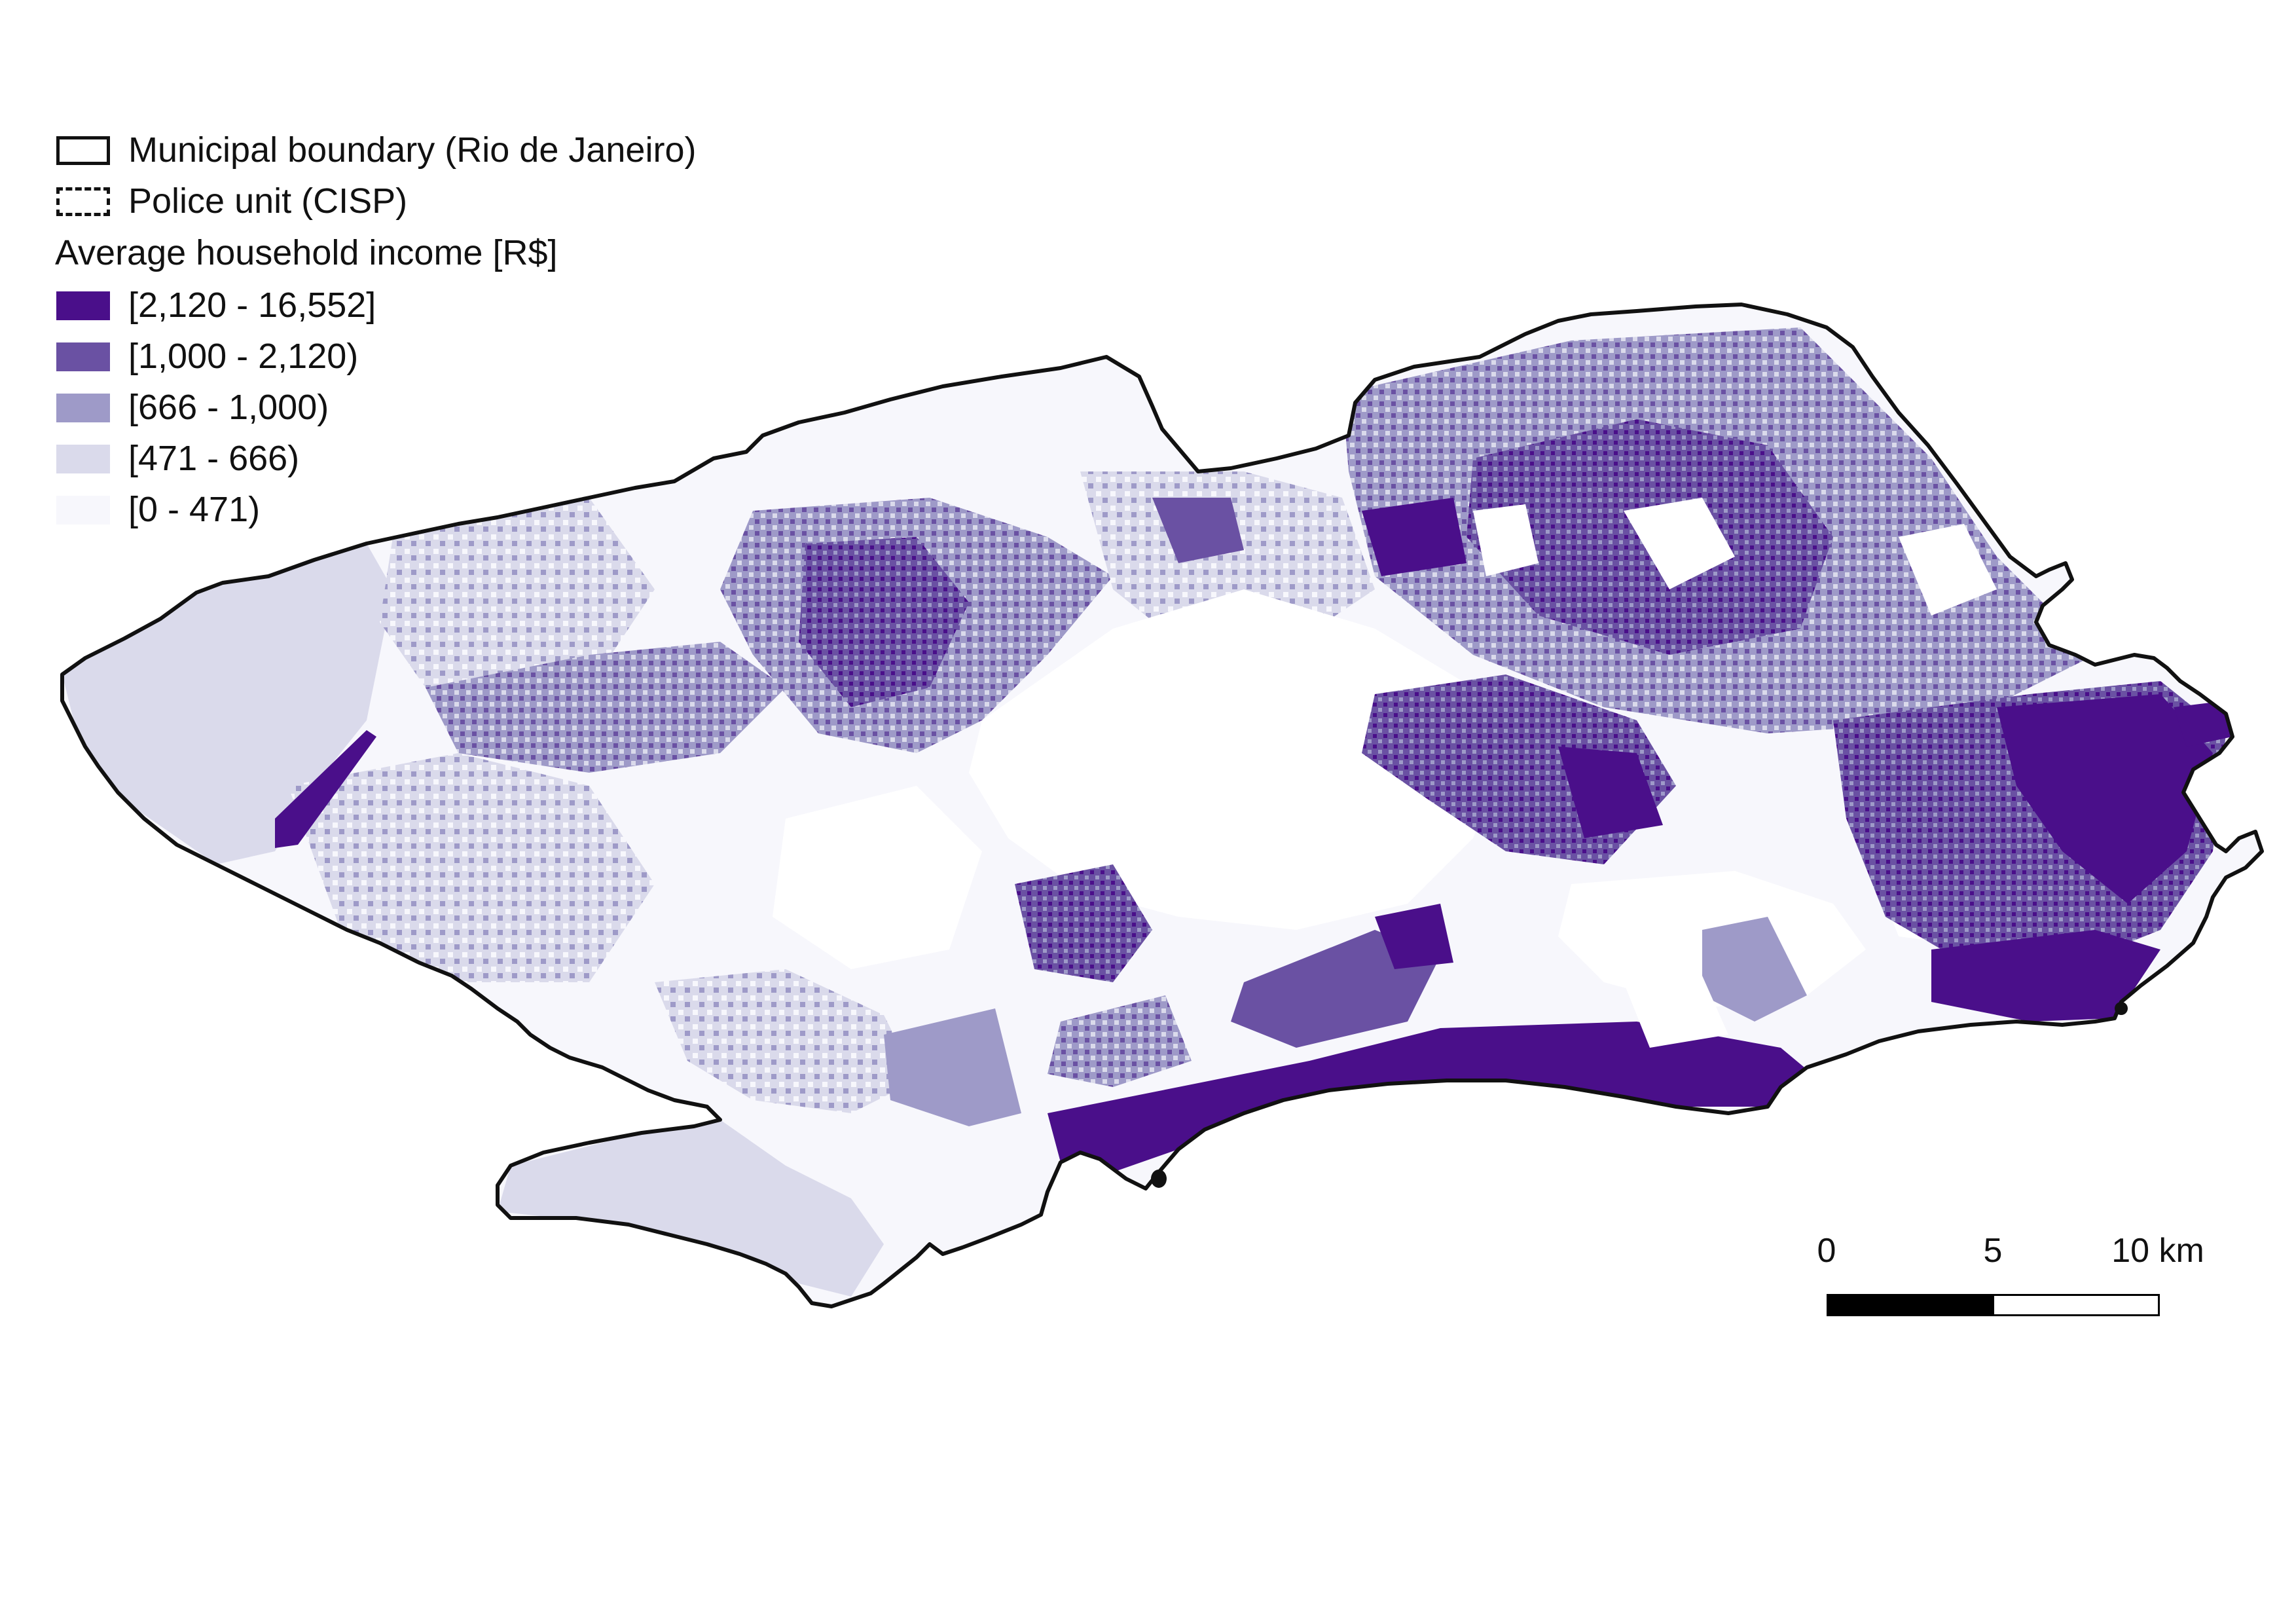 Image resolution: width=2296 pixels, height=1624 pixels. What do you see at coordinates (252, 305) in the screenshot?
I see `legend-class-label: [2,120 - 16,552]` at bounding box center [252, 305].